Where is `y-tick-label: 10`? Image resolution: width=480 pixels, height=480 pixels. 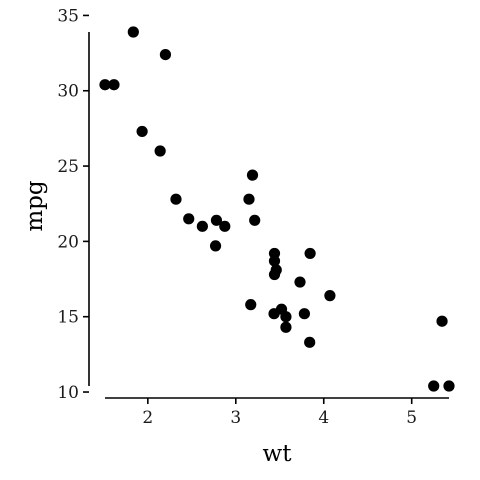
y-tick-label: 10 is located at coordinates (68, 393).